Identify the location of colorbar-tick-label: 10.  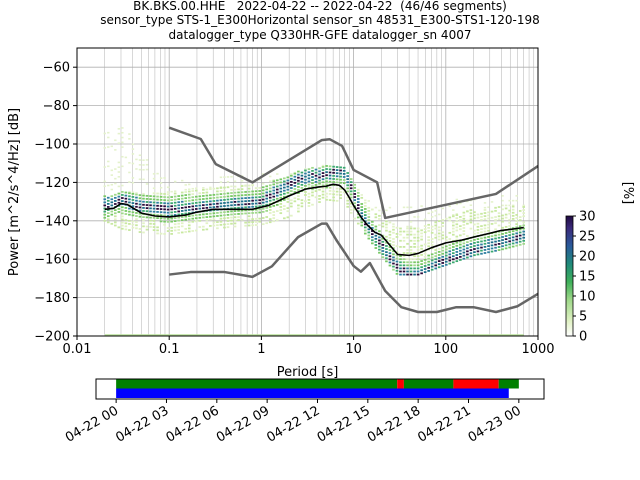
(587, 297).